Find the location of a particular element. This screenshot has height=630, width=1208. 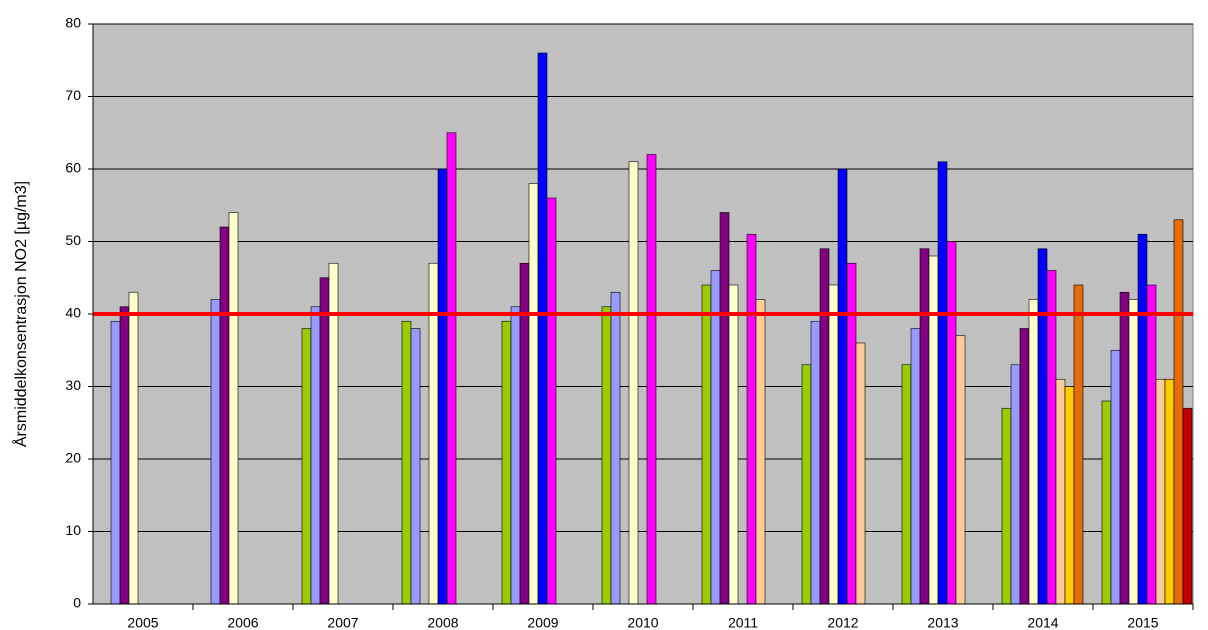

x-tick-label: 2012 is located at coordinates (842, 622).